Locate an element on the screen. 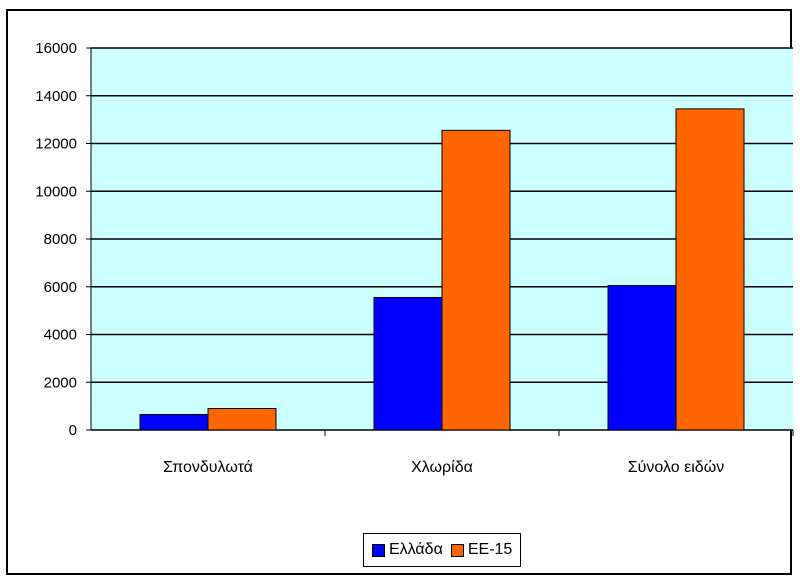  y-tick-label: 4000 is located at coordinates (60, 335).